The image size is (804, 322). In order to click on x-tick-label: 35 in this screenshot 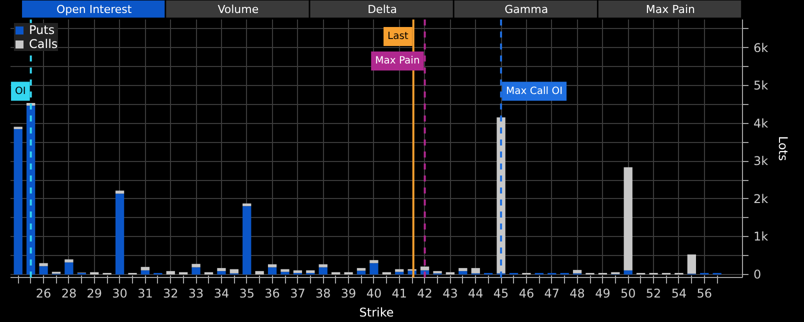, I will do `click(247, 293)`.